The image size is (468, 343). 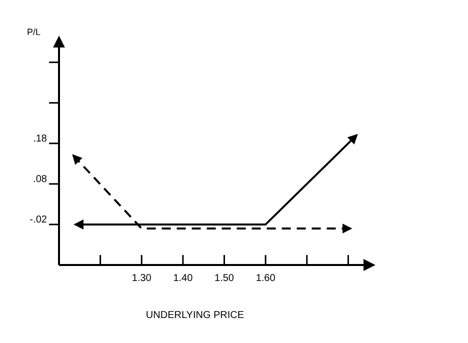 I want to click on x-tick-label: 1.60, so click(x=266, y=278).